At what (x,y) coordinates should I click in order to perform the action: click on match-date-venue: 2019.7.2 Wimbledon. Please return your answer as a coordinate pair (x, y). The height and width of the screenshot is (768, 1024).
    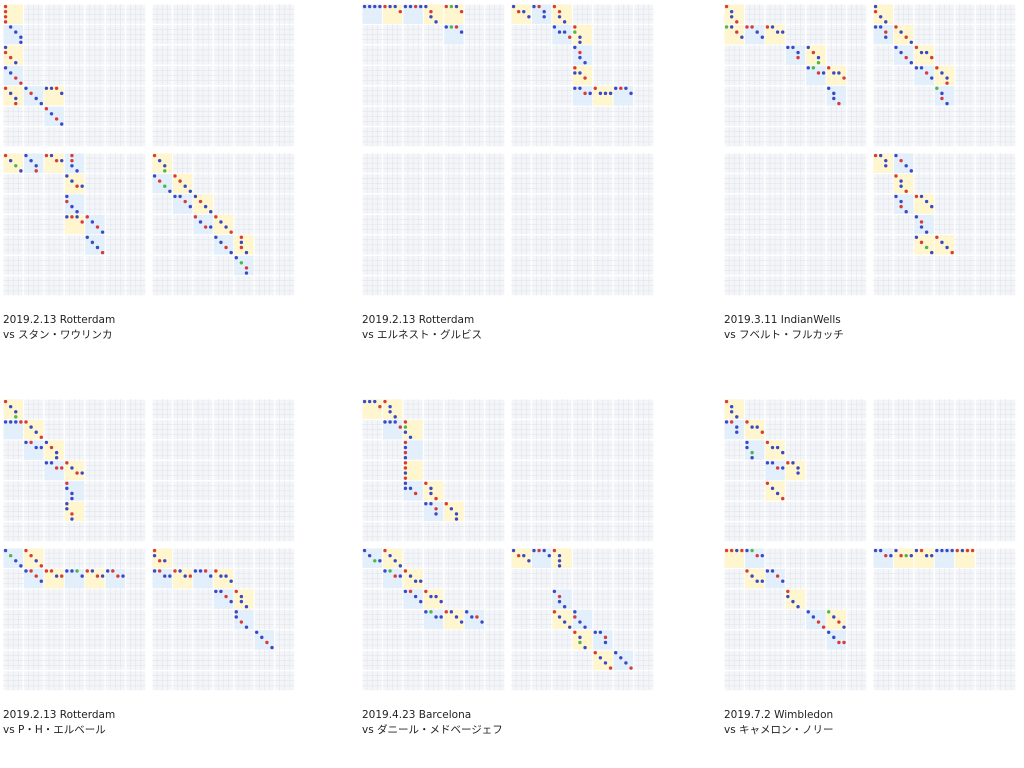
    Looking at the image, I should click on (779, 715).